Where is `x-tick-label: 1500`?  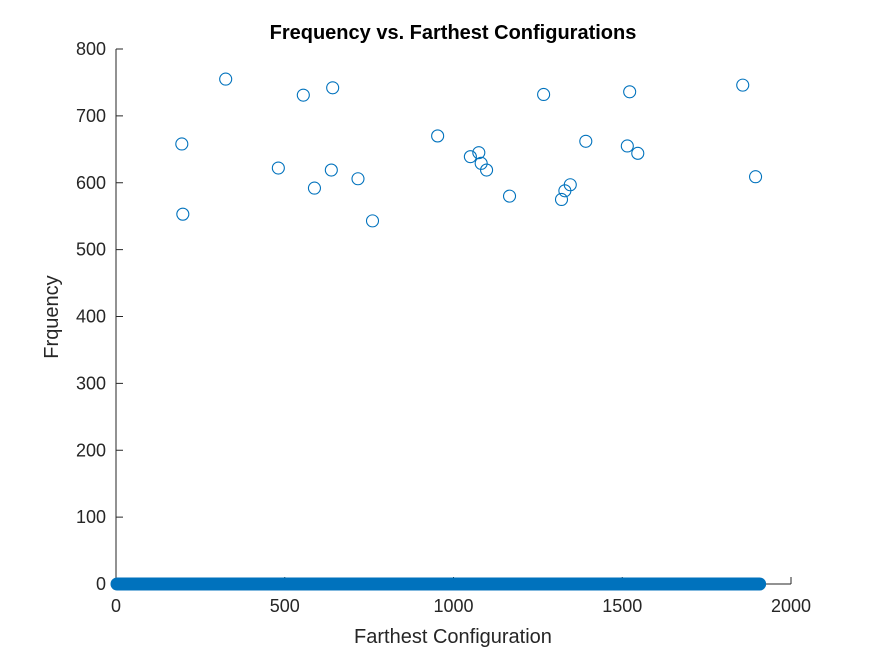 x-tick-label: 1500 is located at coordinates (622, 606).